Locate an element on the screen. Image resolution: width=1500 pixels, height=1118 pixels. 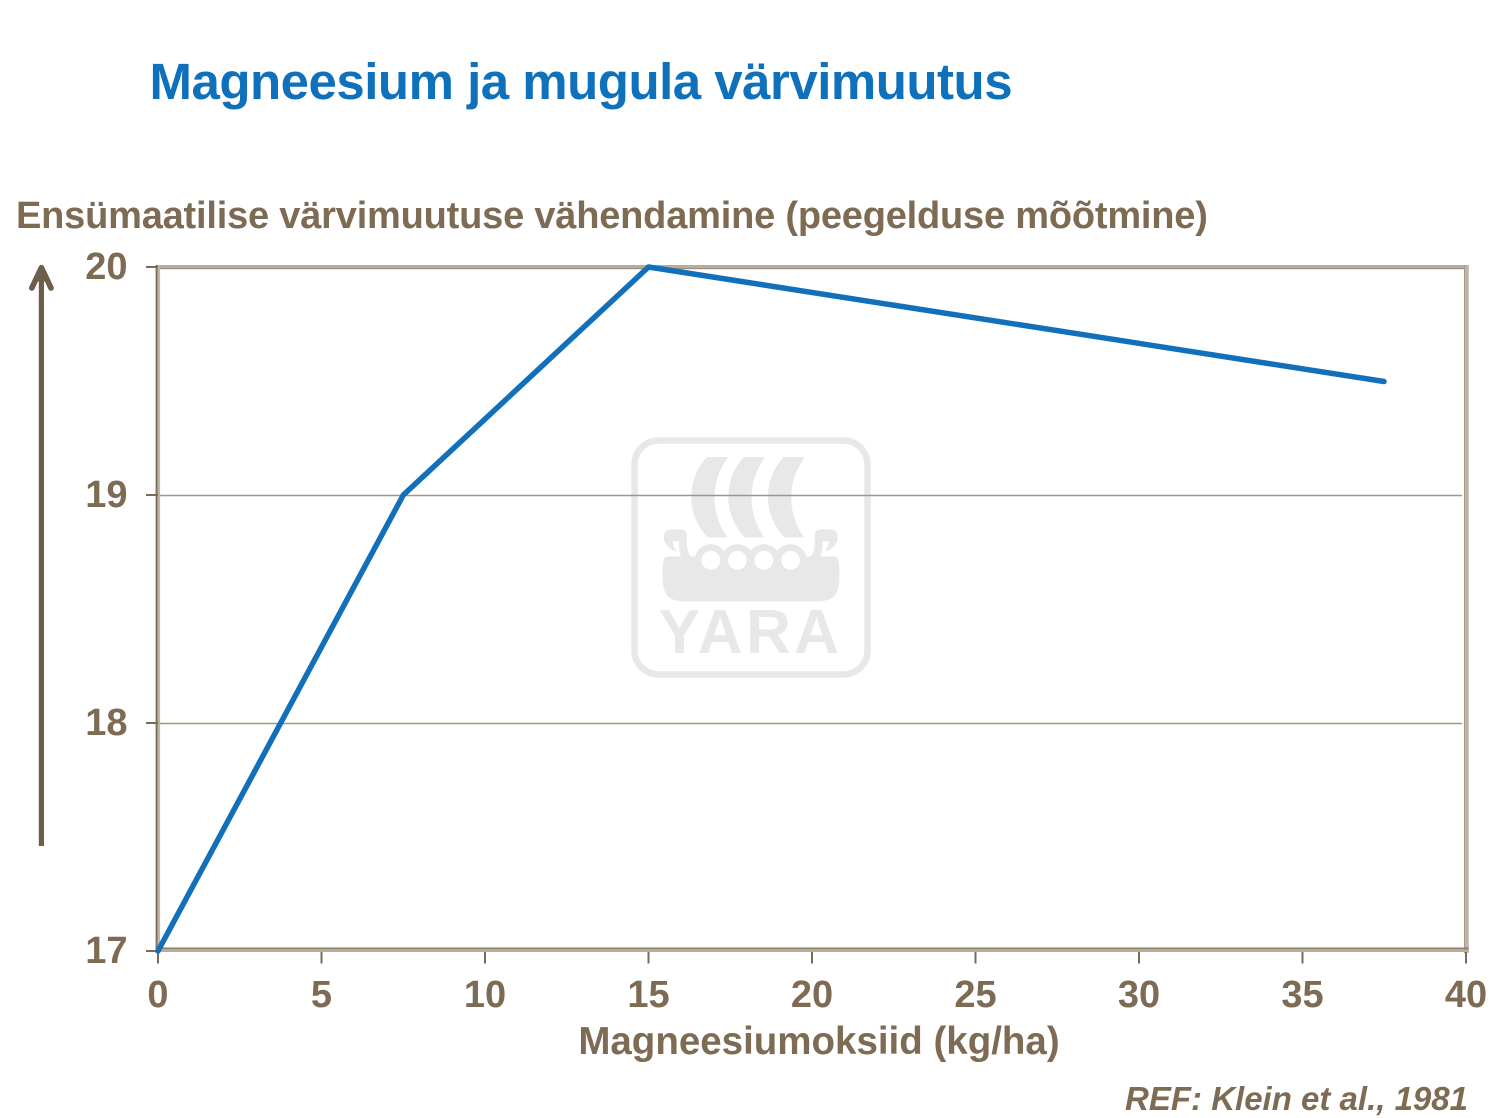
svg-text: YARA is located at coordinates (751, 632).